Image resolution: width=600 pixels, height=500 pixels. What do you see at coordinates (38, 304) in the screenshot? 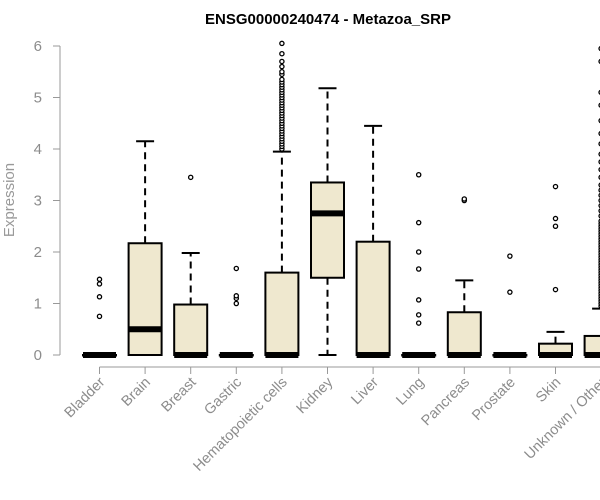
I see `y-tick-label: 1` at bounding box center [38, 304].